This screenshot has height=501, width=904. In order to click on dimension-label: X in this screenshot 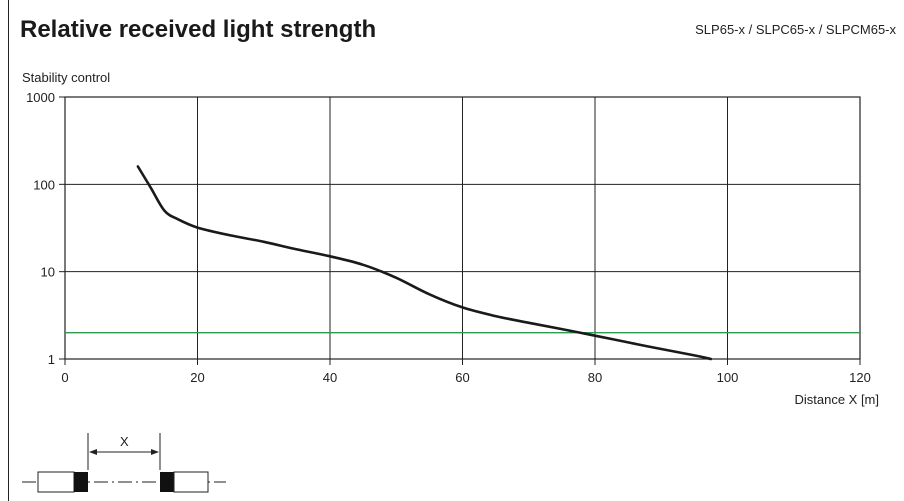, I will do `click(124, 441)`.